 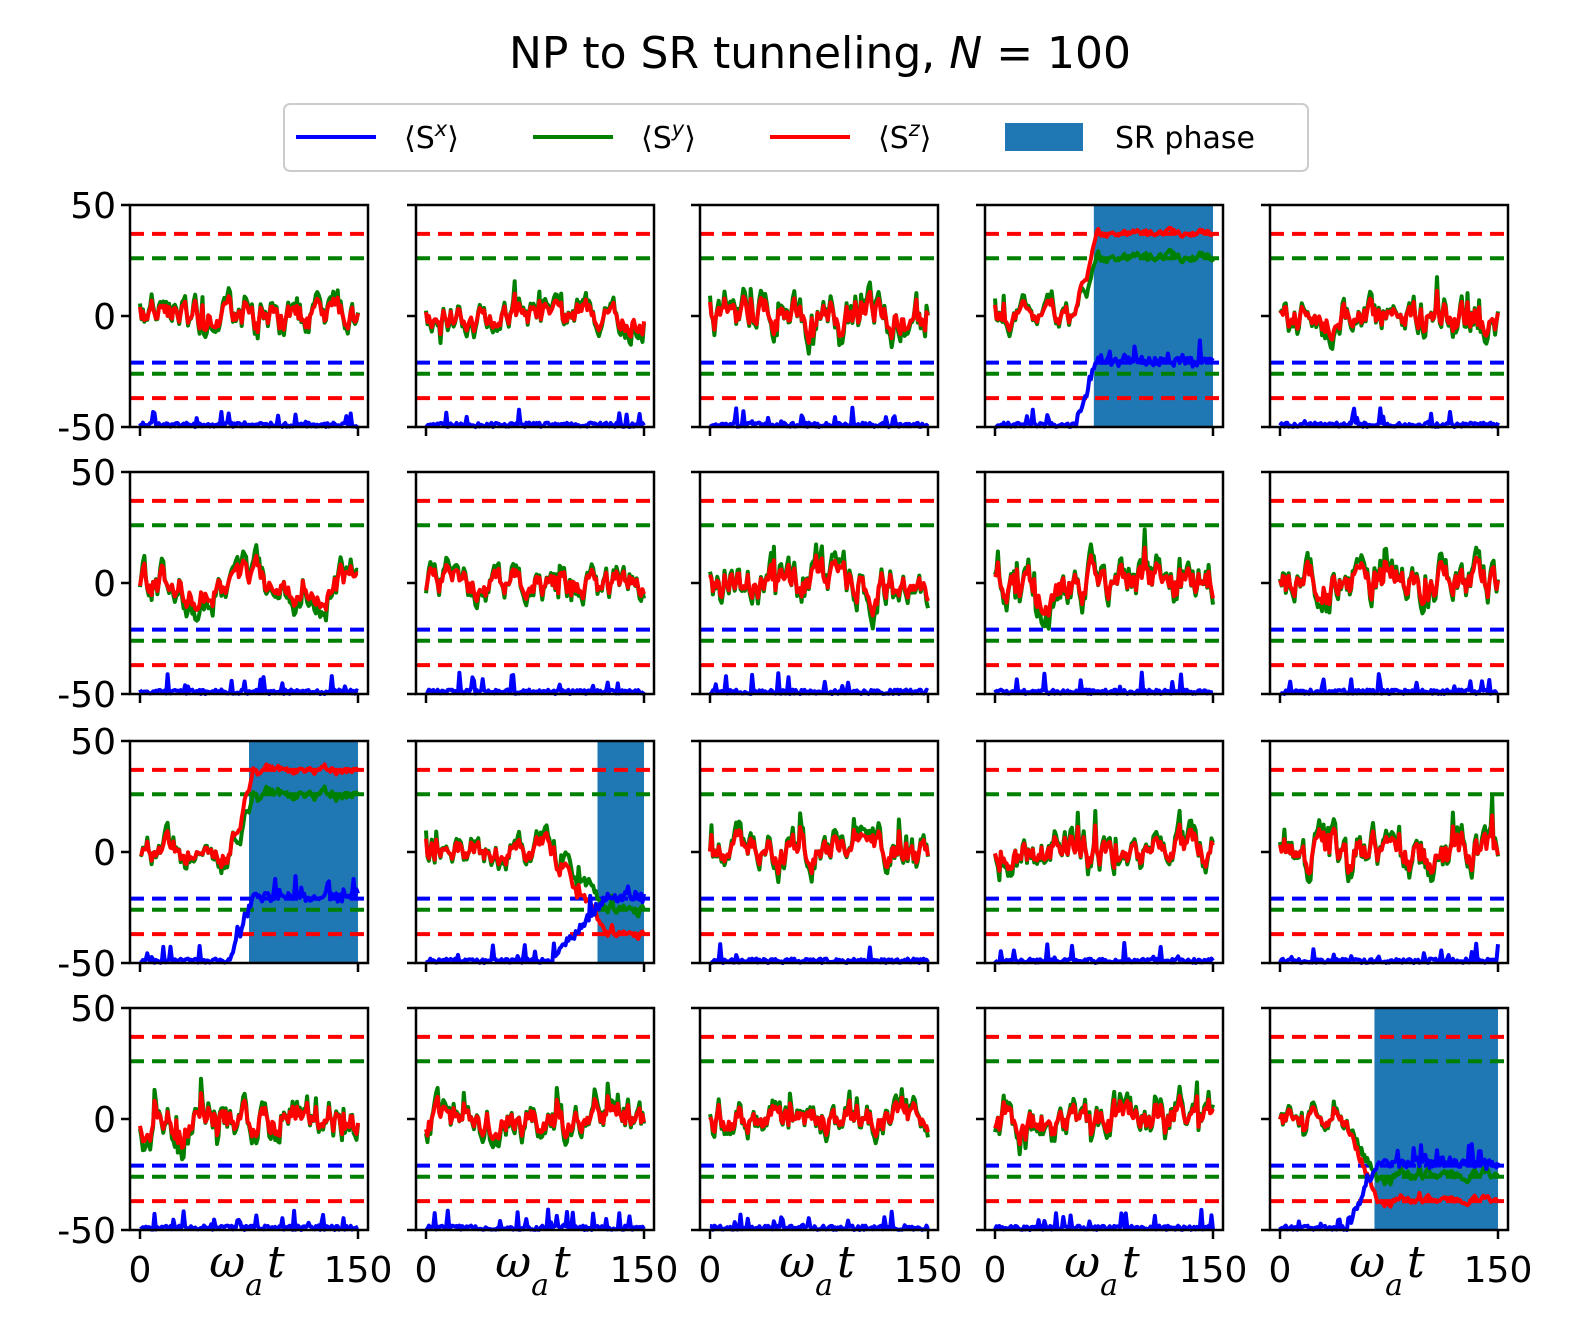 I want to click on panel-4-4: 0 150 ωat, so click(x=1112, y=1154).